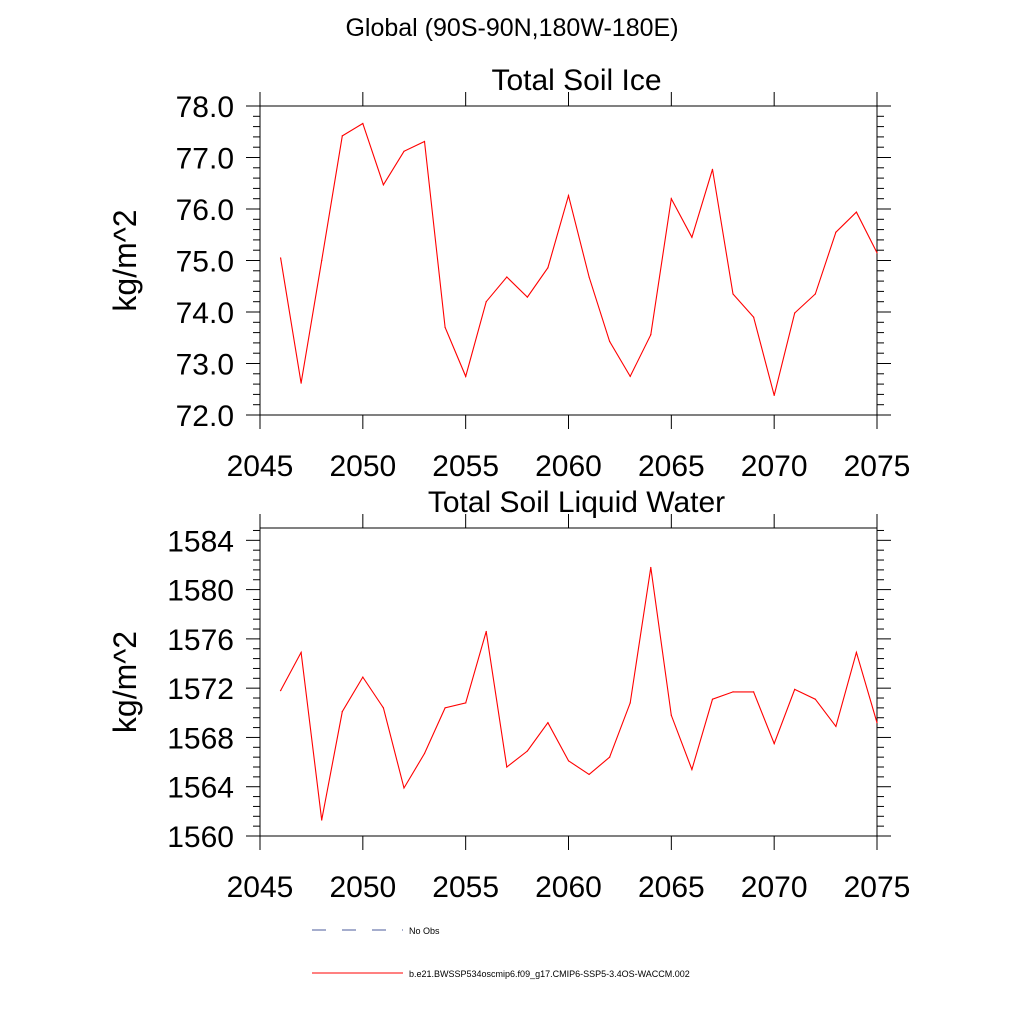 The height and width of the screenshot is (1024, 1024). Describe the element at coordinates (576, 502) in the screenshot. I see `panel-title: Total Soil Liquid Water` at that location.